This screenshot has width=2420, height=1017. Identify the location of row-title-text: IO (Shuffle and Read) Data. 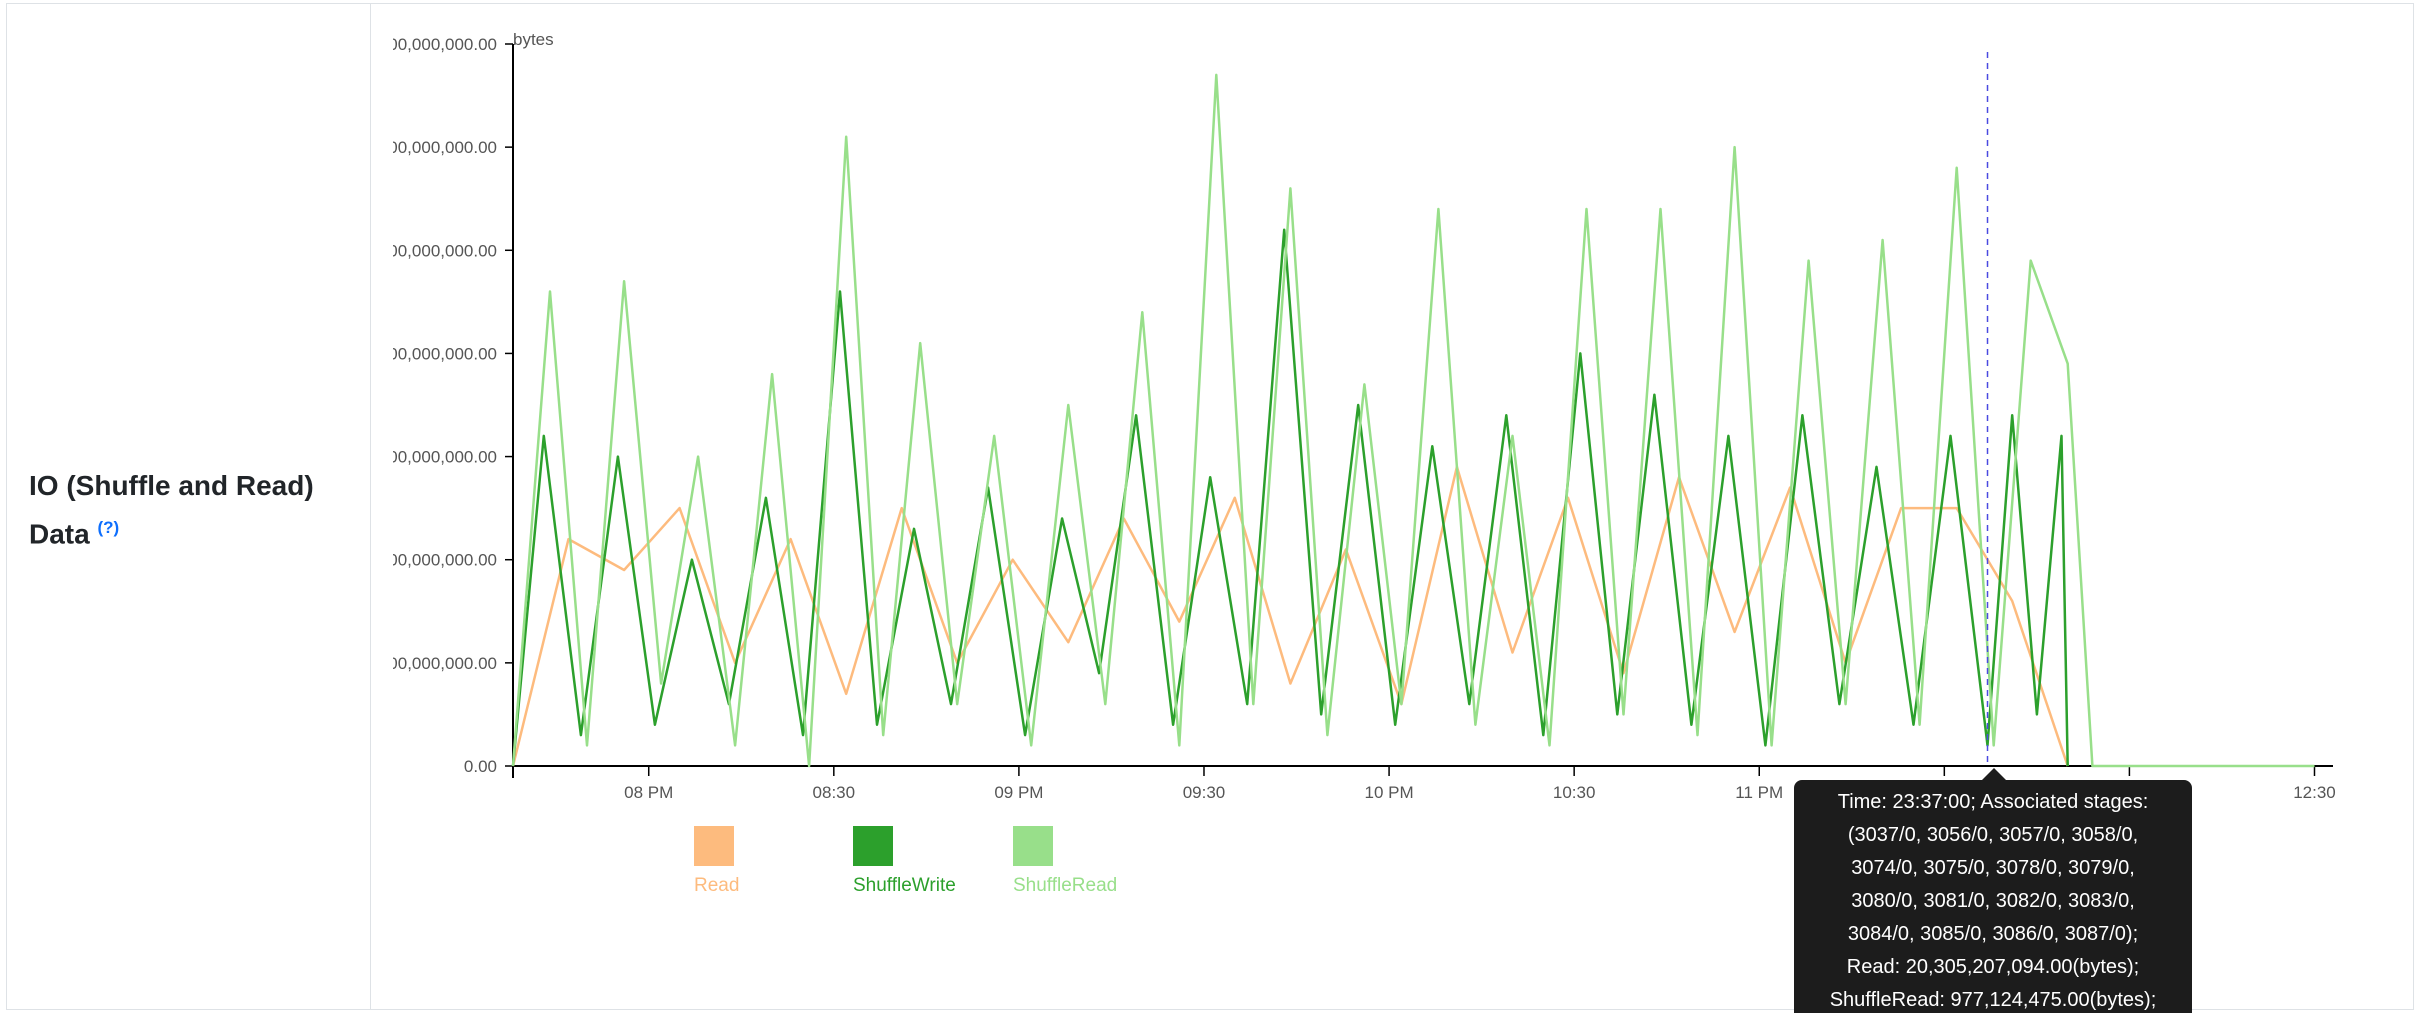
(171, 510).